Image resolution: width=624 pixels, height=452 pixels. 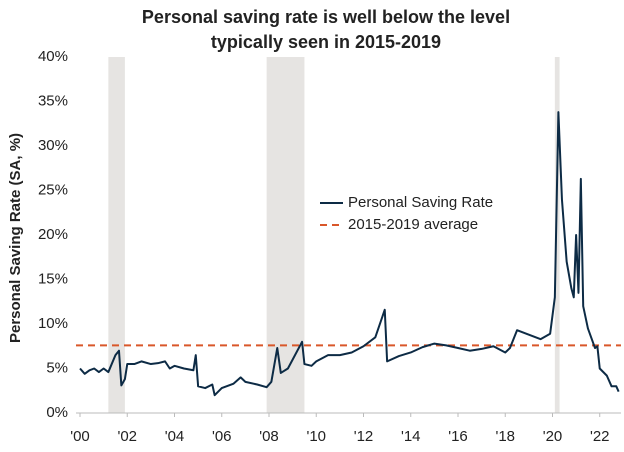 What do you see at coordinates (222, 436) in the screenshot?
I see `x-tick-label: '06` at bounding box center [222, 436].